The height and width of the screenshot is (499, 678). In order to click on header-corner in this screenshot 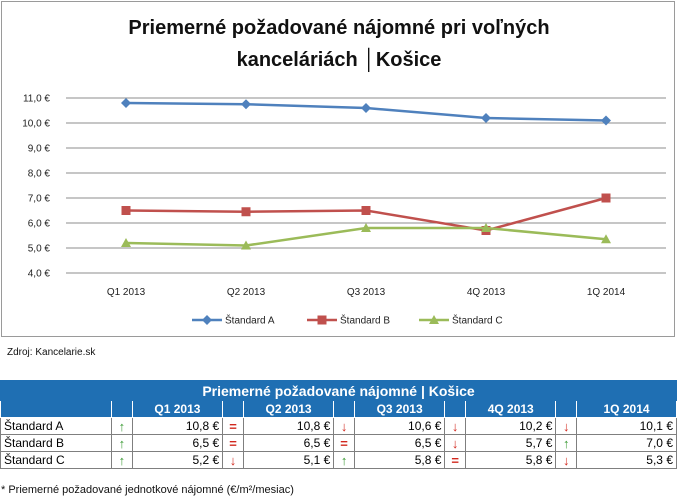, I will do `click(56, 409)`.